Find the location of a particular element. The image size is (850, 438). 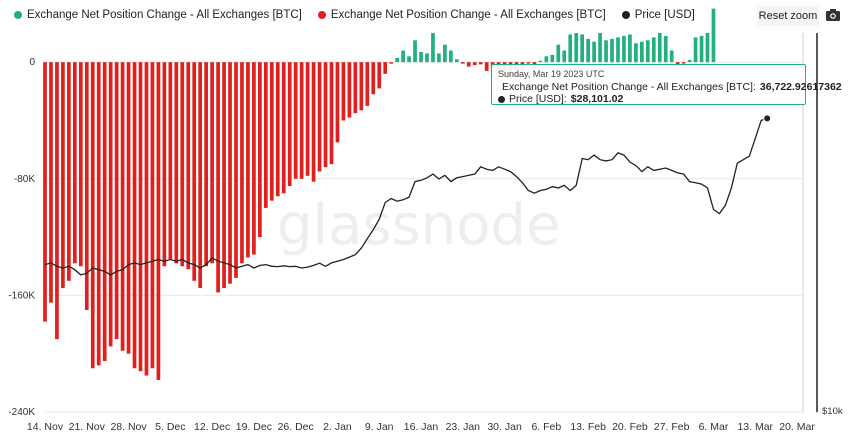

tooltip-series1-value: 36,722.92617362 is located at coordinates (800, 87).